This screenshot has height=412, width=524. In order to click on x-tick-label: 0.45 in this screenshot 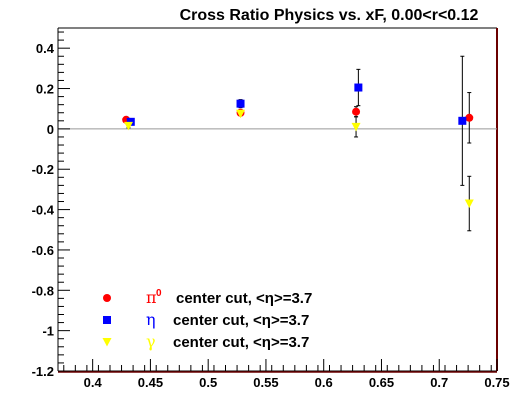, I will do `click(150, 382)`.